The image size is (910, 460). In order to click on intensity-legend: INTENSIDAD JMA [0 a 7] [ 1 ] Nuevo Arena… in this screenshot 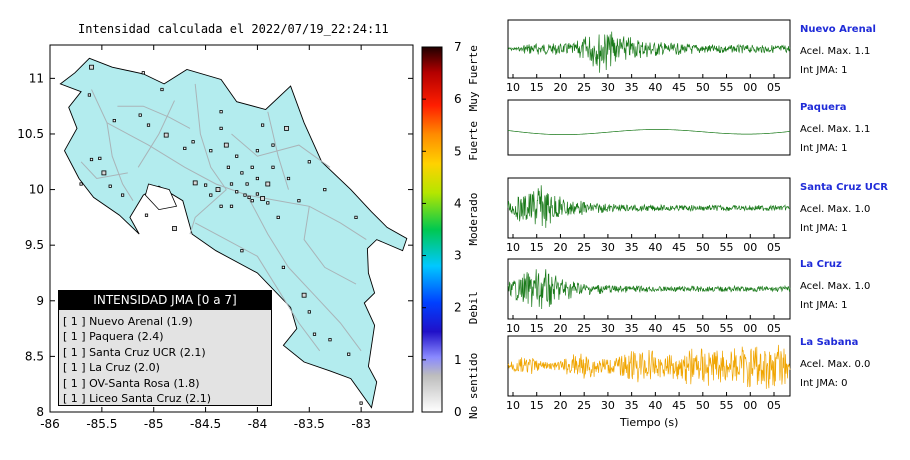, I will do `click(165, 348)`.